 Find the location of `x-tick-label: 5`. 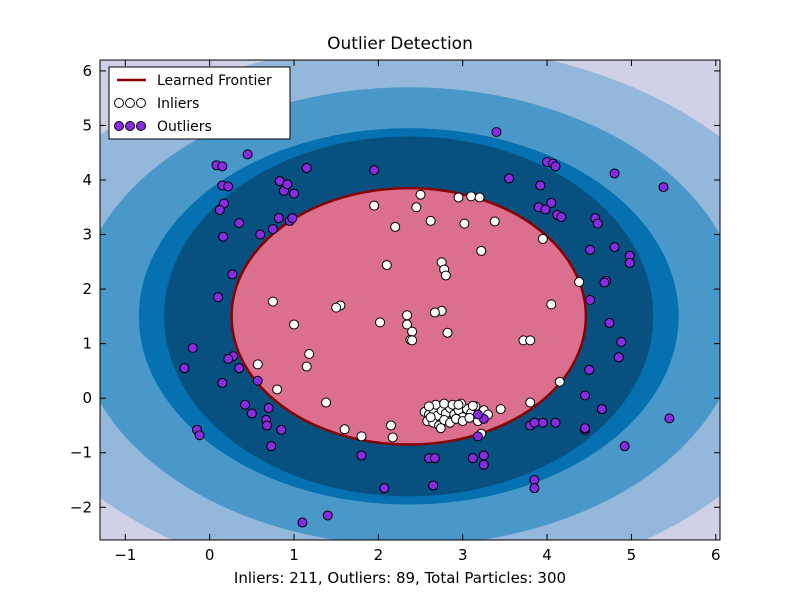

x-tick-label: 5 is located at coordinates (632, 555).